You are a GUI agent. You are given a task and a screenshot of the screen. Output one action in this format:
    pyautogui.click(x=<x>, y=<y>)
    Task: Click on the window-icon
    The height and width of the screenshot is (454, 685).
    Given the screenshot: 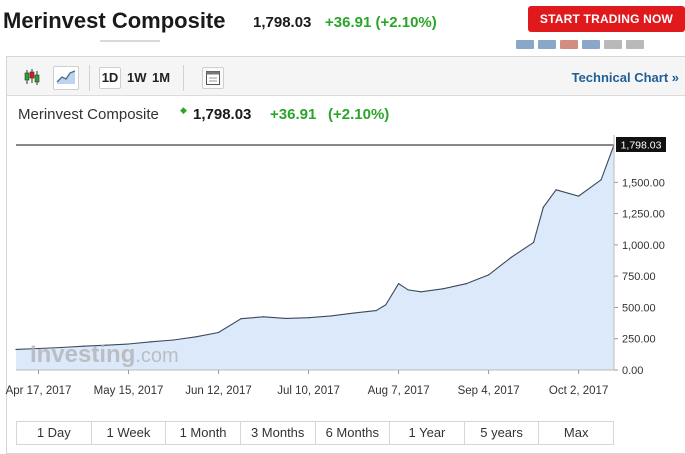 What is the action you would take?
    pyautogui.click(x=213, y=78)
    